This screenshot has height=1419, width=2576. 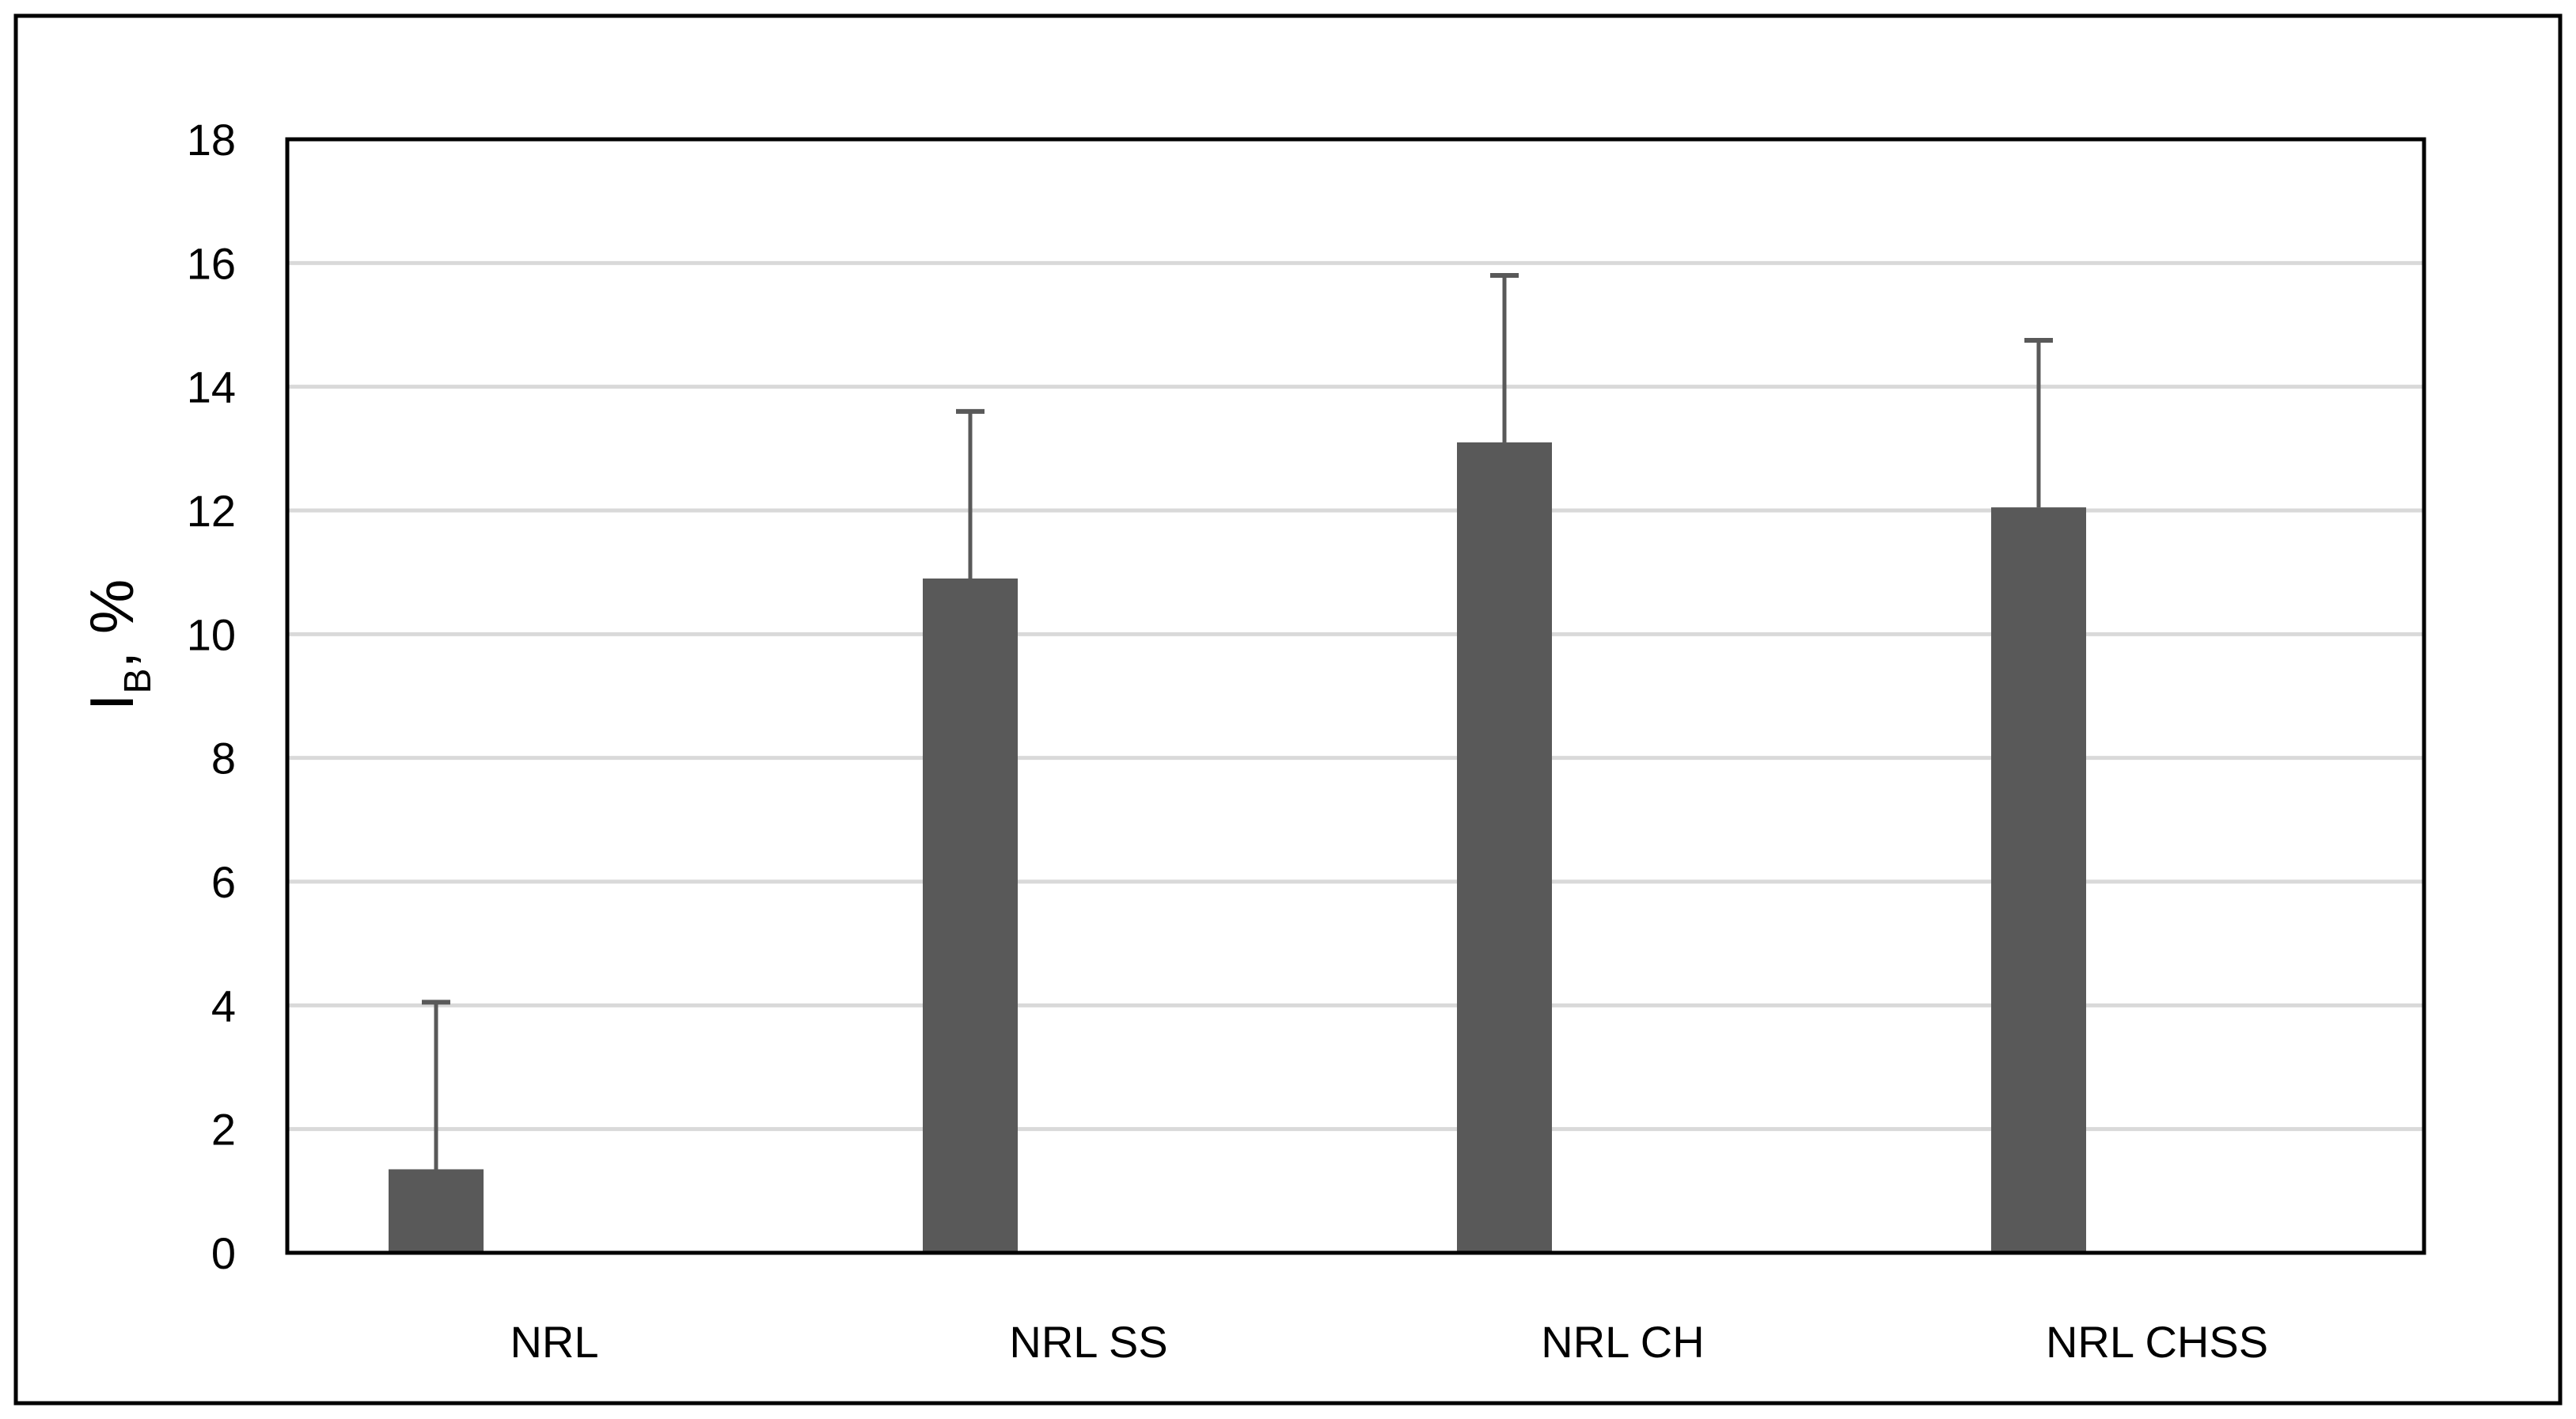 I want to click on y-tick-label: 6, so click(x=223, y=882).